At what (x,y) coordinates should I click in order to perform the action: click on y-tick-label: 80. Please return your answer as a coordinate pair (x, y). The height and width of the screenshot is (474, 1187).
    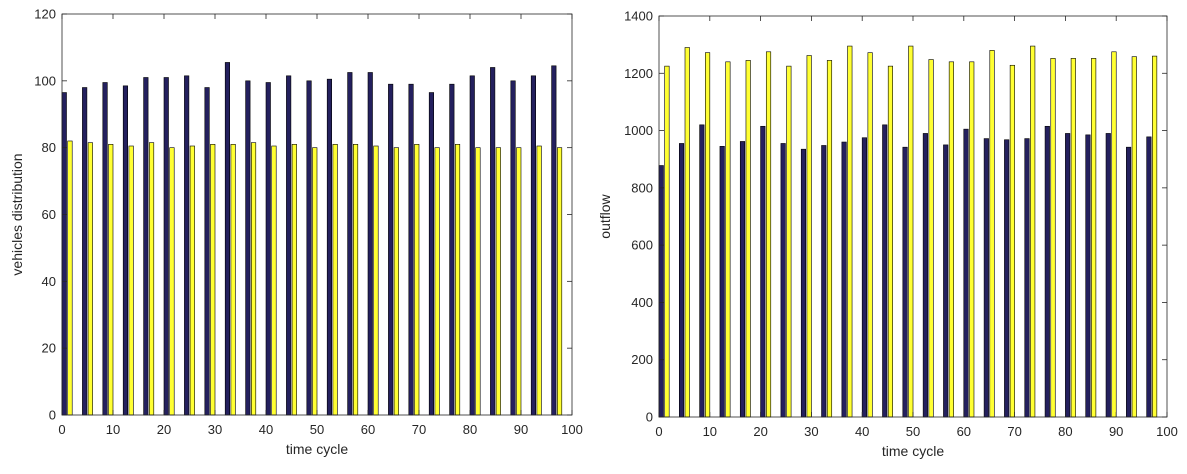
    Looking at the image, I should click on (49, 147).